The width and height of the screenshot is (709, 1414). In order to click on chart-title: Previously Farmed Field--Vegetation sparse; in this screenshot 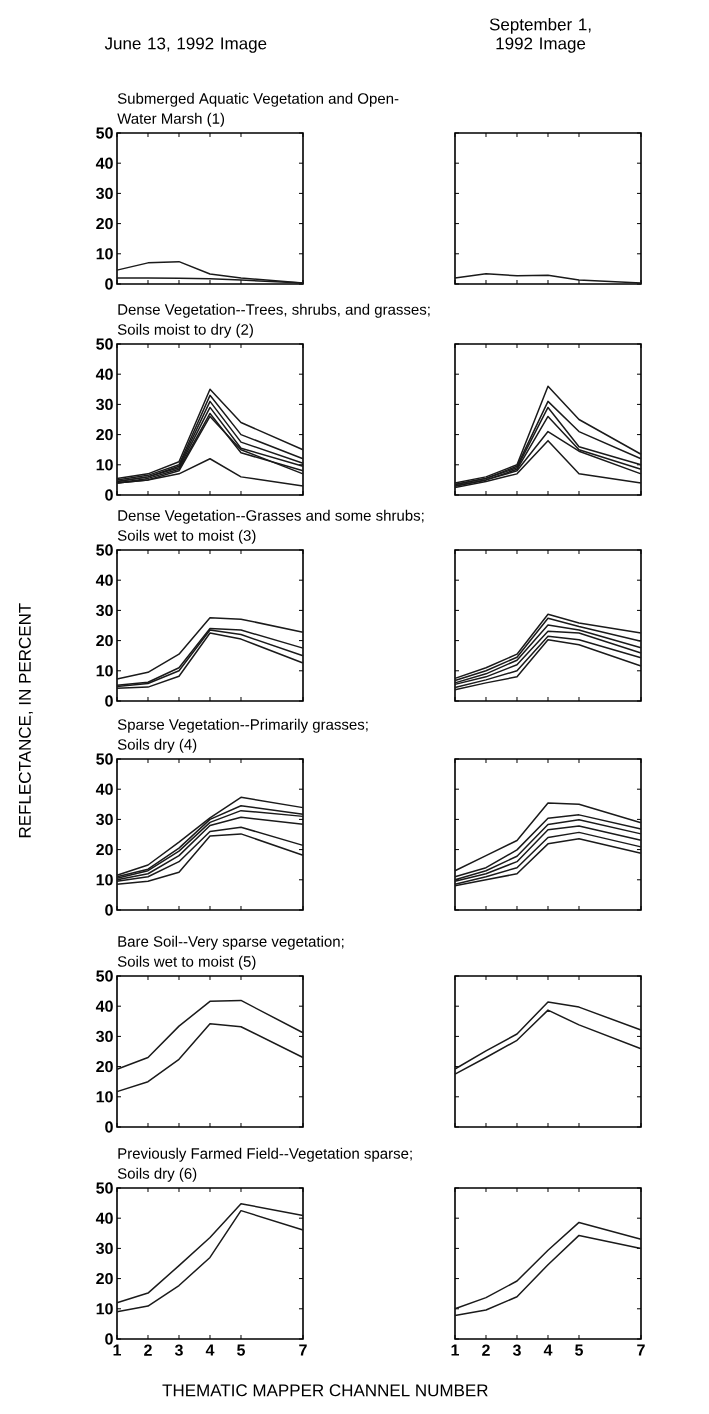, I will do `click(265, 1154)`.